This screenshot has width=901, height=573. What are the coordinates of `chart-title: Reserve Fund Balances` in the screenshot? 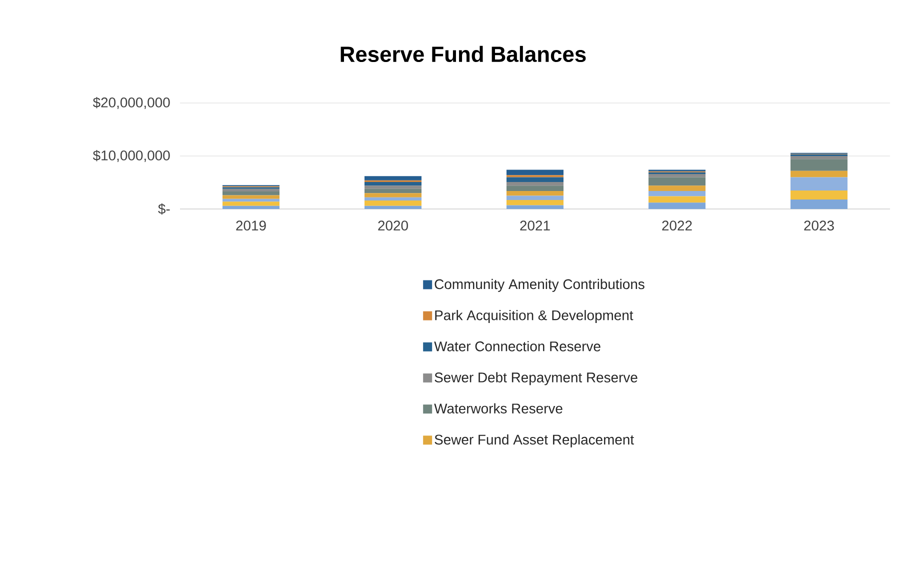 It's located at (463, 54).